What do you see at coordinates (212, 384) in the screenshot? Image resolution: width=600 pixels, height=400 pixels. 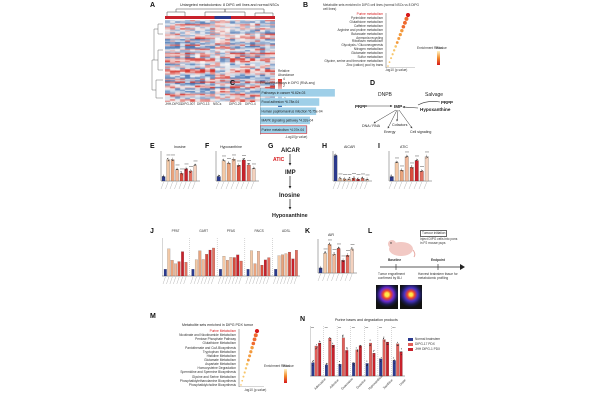 I see `enriched-term: Phosphatidylcholine Biosynthesis` at bounding box center [212, 384].